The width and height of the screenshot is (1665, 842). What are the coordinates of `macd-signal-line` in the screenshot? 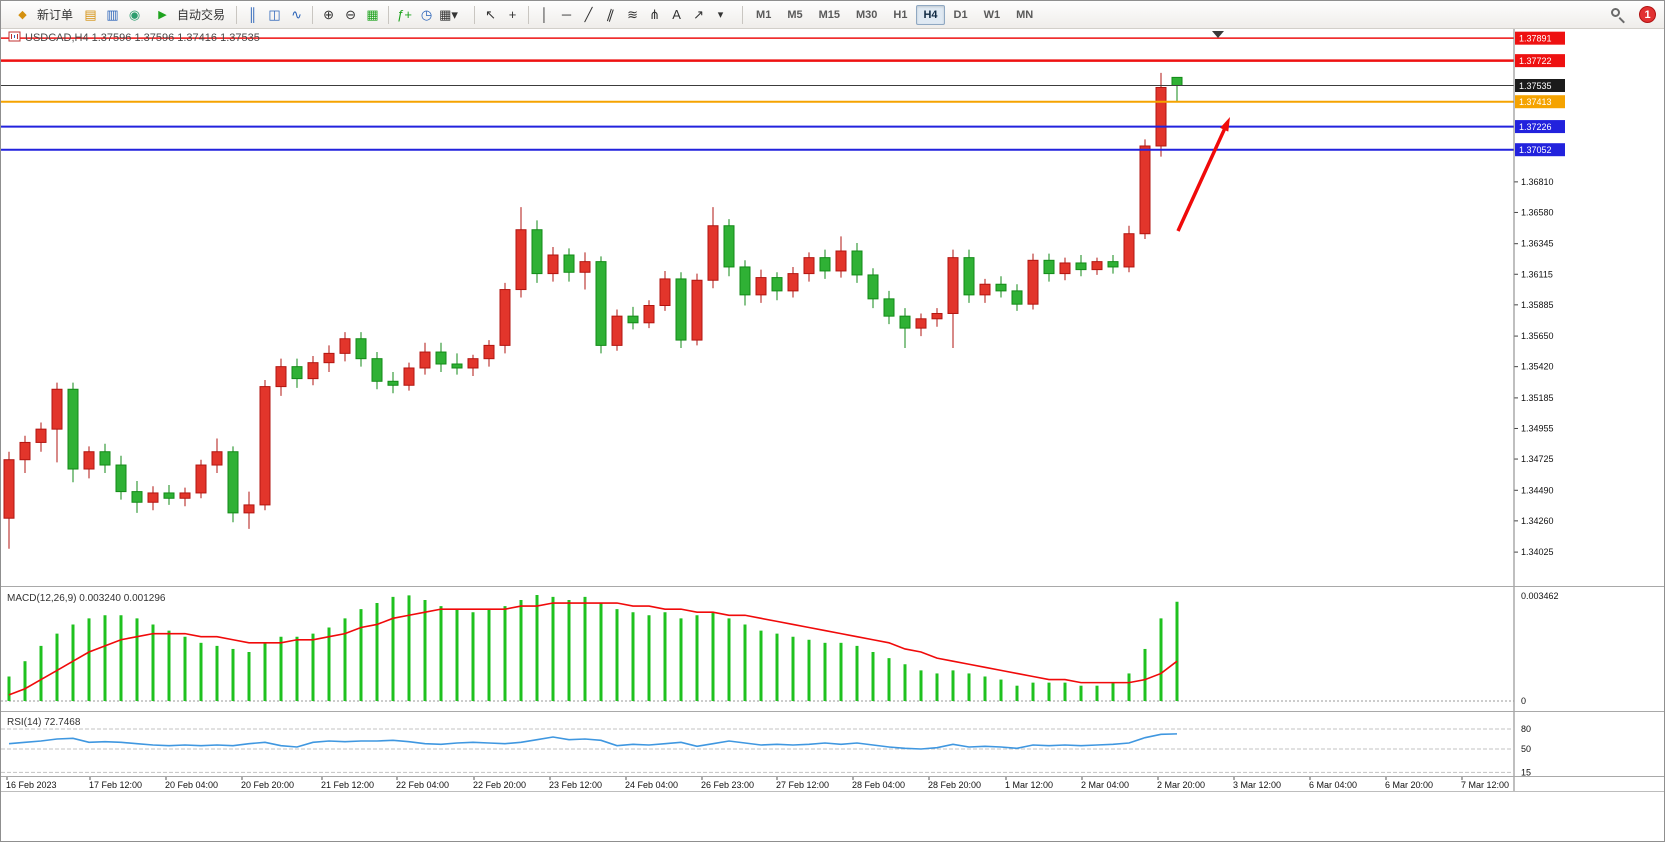 It's located at (593, 649).